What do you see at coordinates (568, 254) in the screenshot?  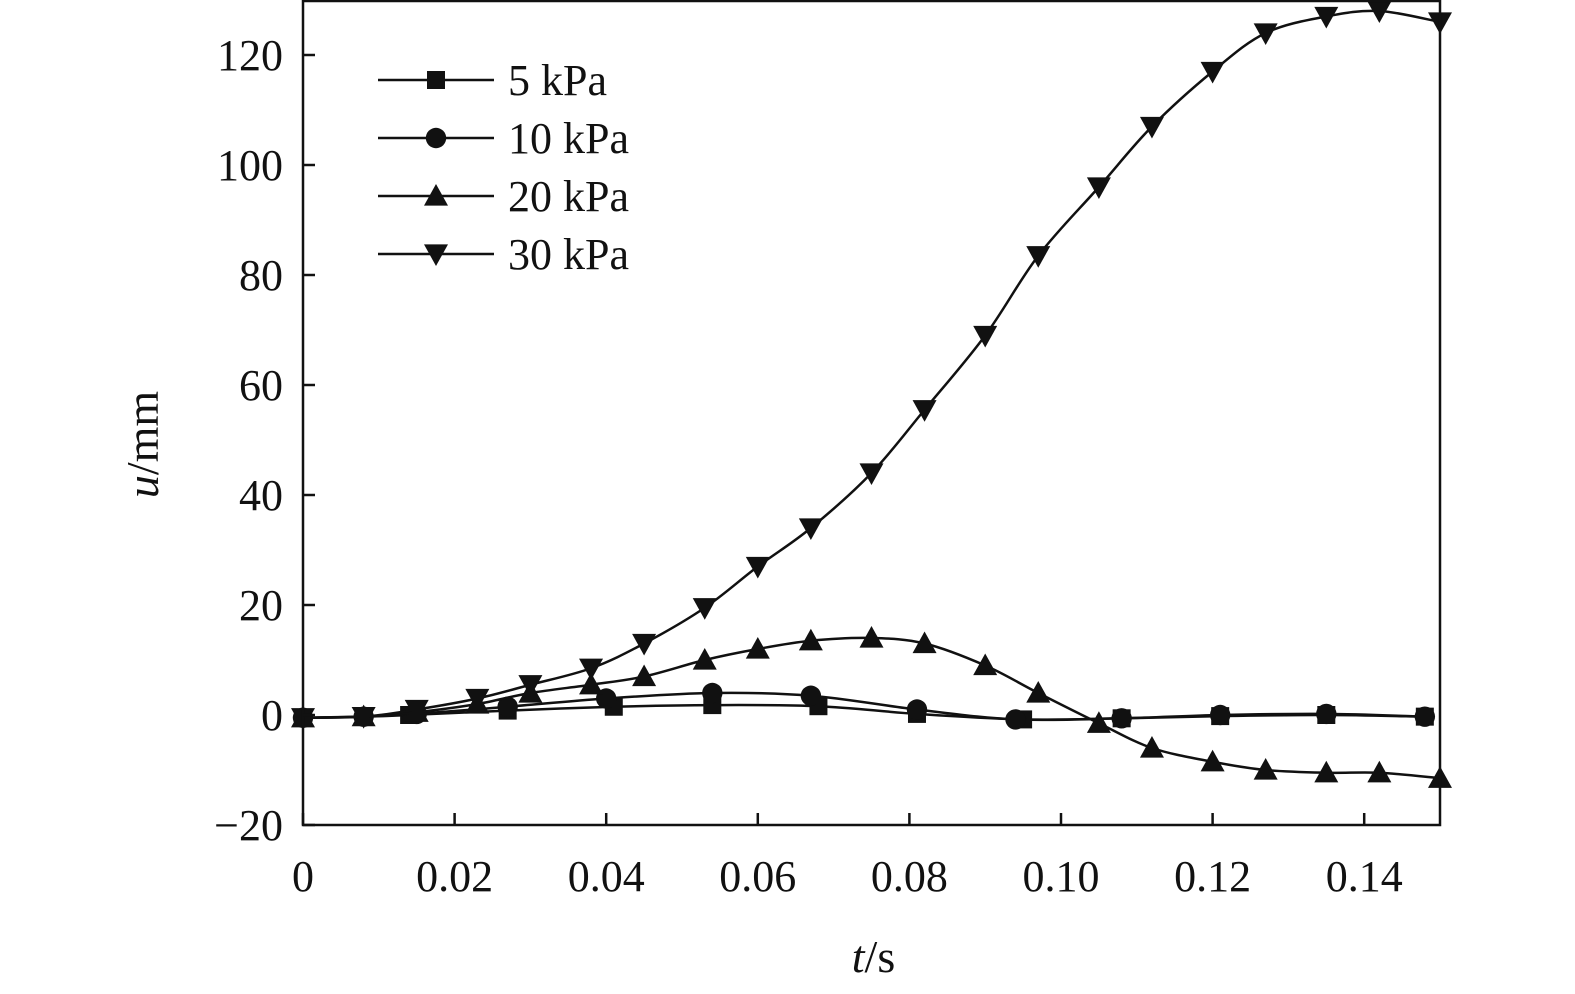 I see `legend-label: 30 kPa` at bounding box center [568, 254].